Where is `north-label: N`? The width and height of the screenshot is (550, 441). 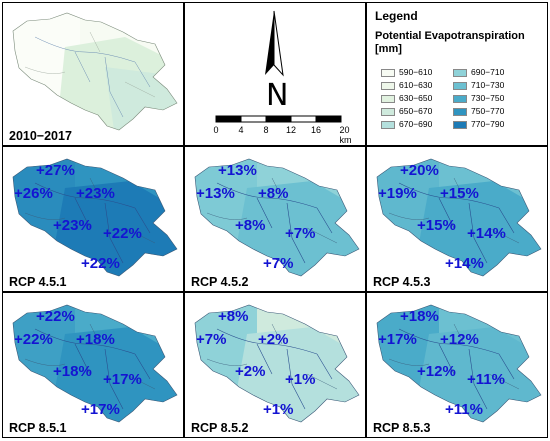 north-label: N is located at coordinates (277, 95).